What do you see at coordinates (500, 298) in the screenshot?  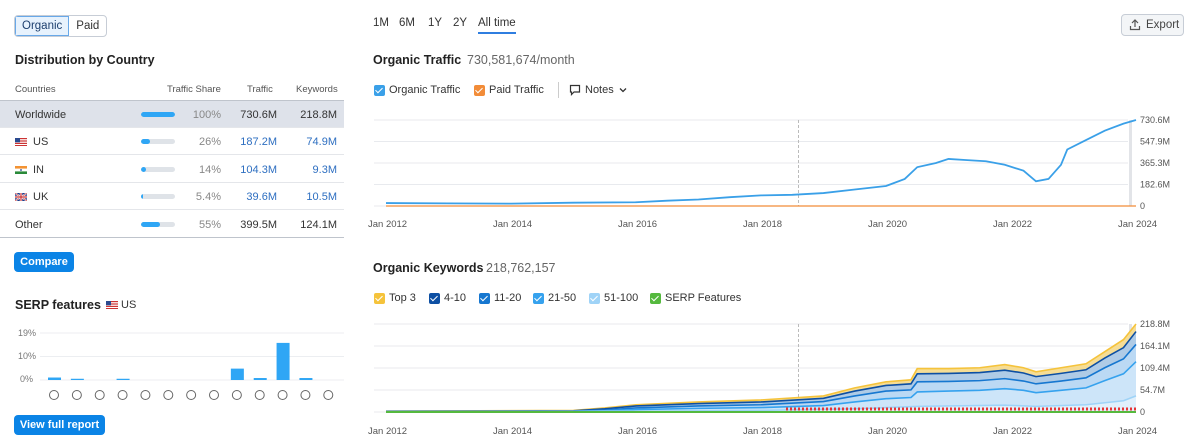 I see `legend-11-20: 11-20` at bounding box center [500, 298].